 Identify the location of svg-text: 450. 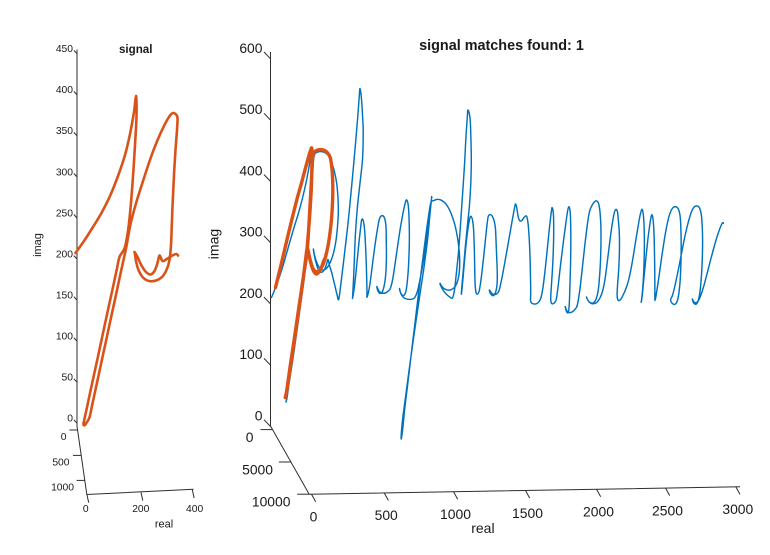
(64, 49).